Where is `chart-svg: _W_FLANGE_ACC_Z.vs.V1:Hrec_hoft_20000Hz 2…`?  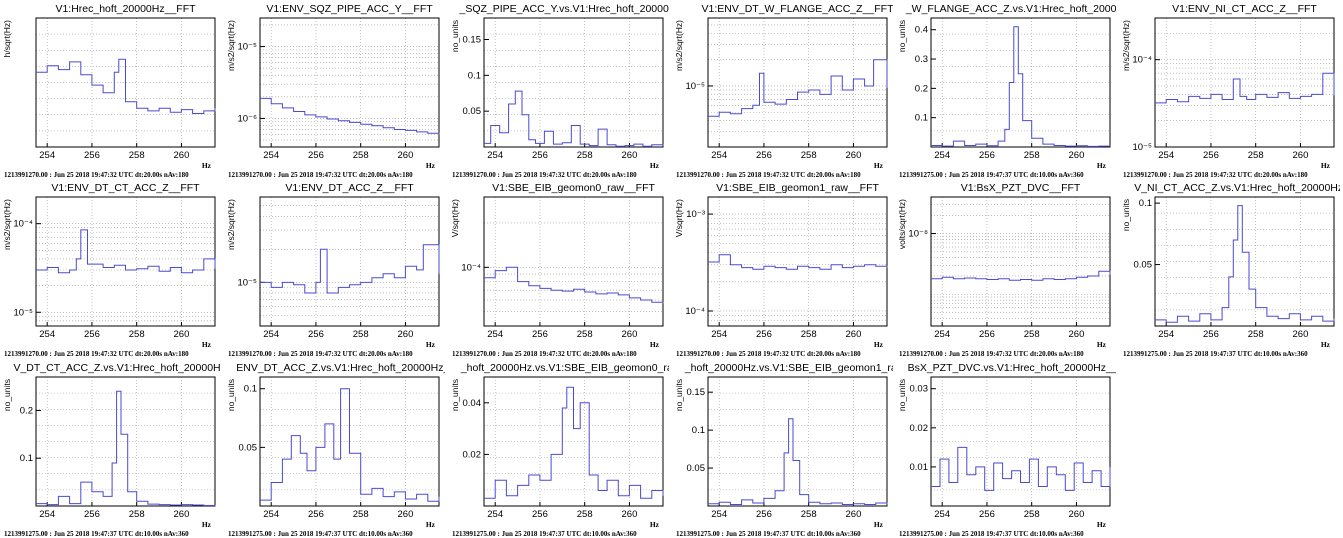
chart-svg: _W_FLANGE_ACC_Z.vs.V1:Hrec_hoft_20000Hz 2… is located at coordinates (1006, 91).